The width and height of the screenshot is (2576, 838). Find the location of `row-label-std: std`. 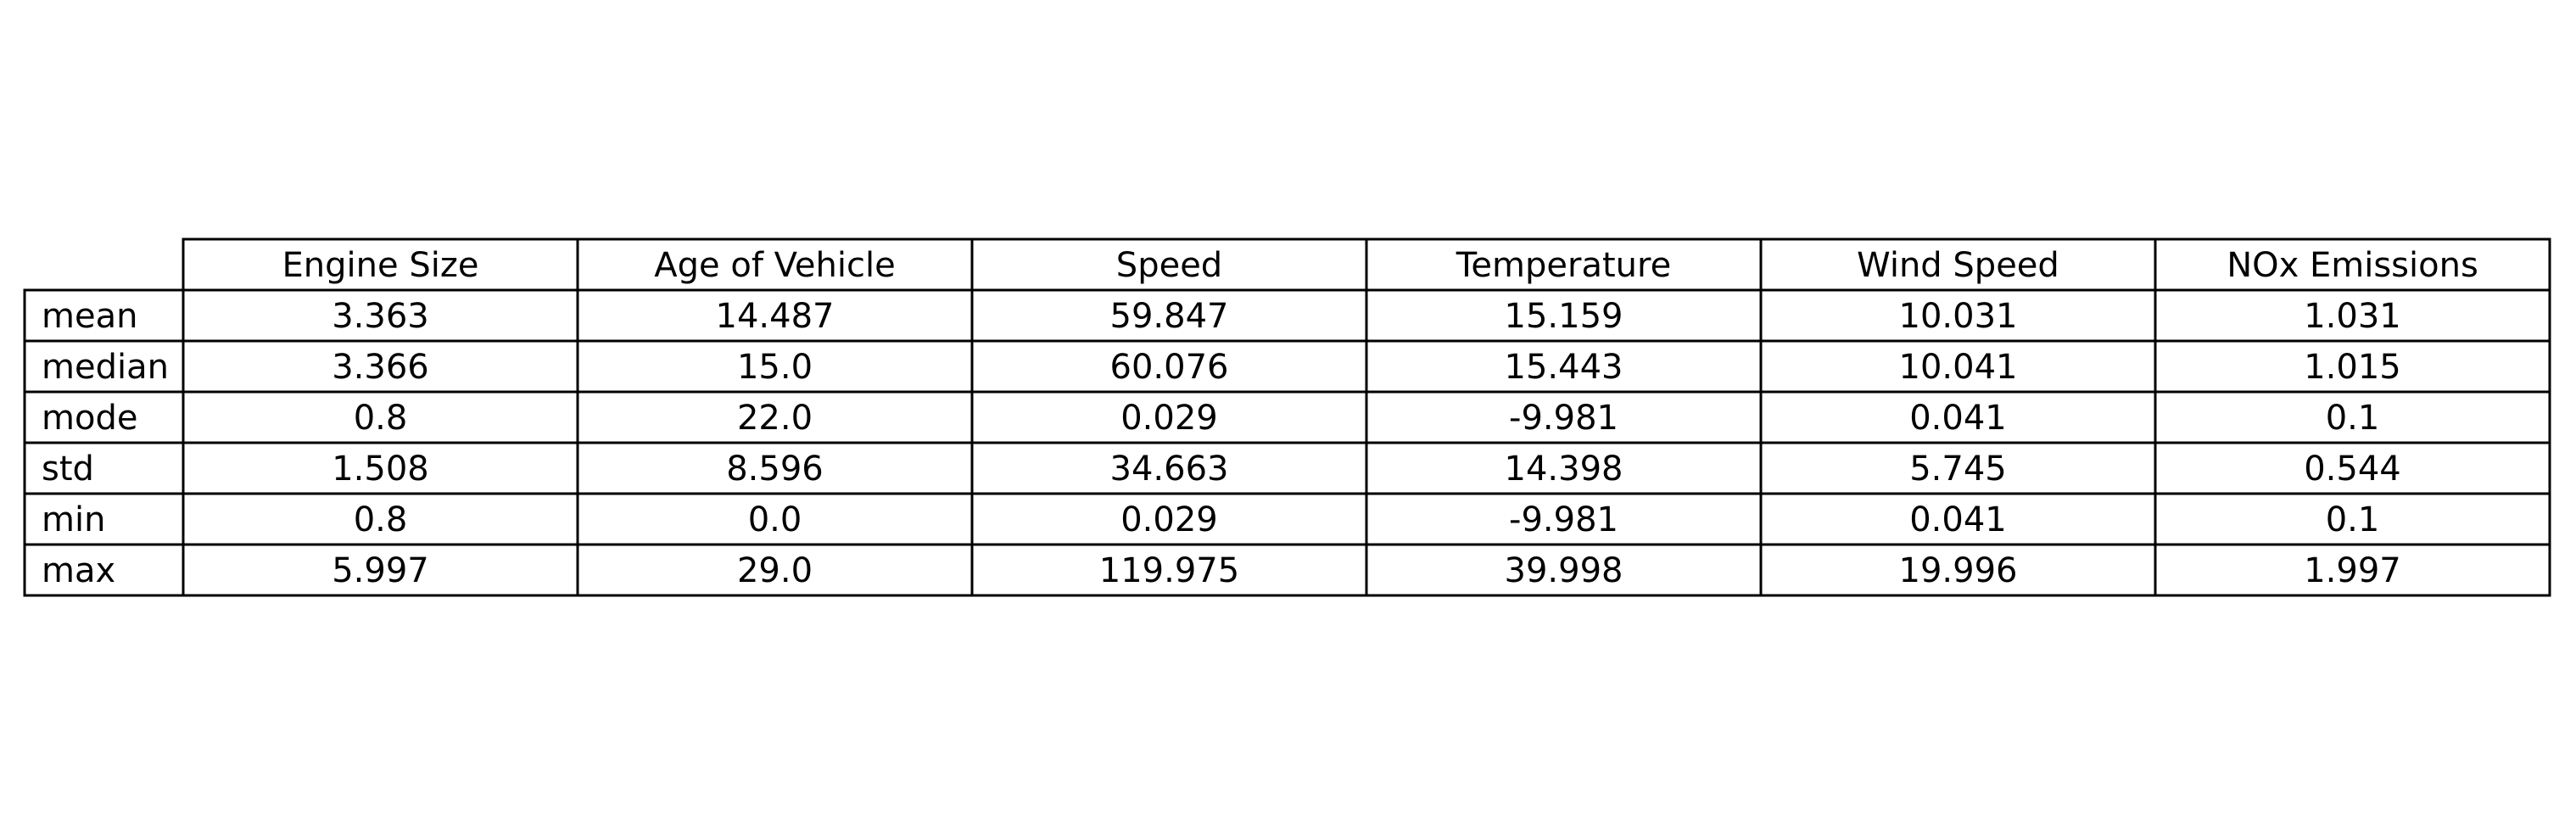

row-label-std: std is located at coordinates (68, 469).